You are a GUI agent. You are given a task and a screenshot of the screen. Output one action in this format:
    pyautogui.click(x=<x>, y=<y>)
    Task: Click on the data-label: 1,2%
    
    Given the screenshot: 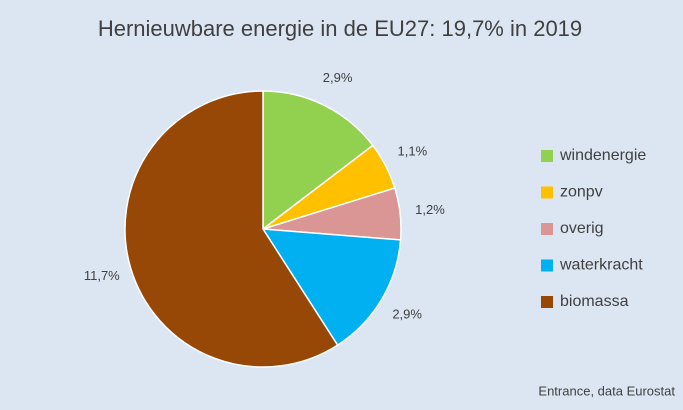 What is the action you would take?
    pyautogui.click(x=430, y=209)
    